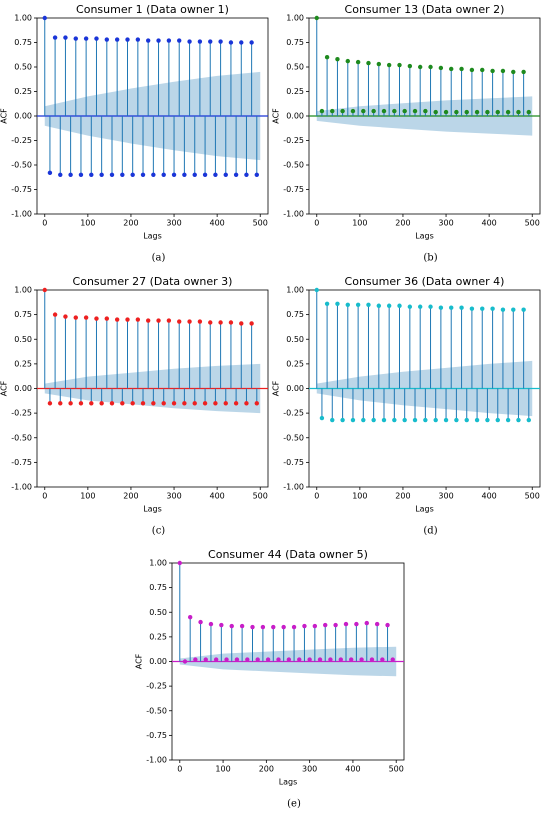 This screenshot has width=550, height=816. What do you see at coordinates (152, 9) in the screenshot?
I see `chart-title: Consumer 1 (Data owner 1)` at bounding box center [152, 9].